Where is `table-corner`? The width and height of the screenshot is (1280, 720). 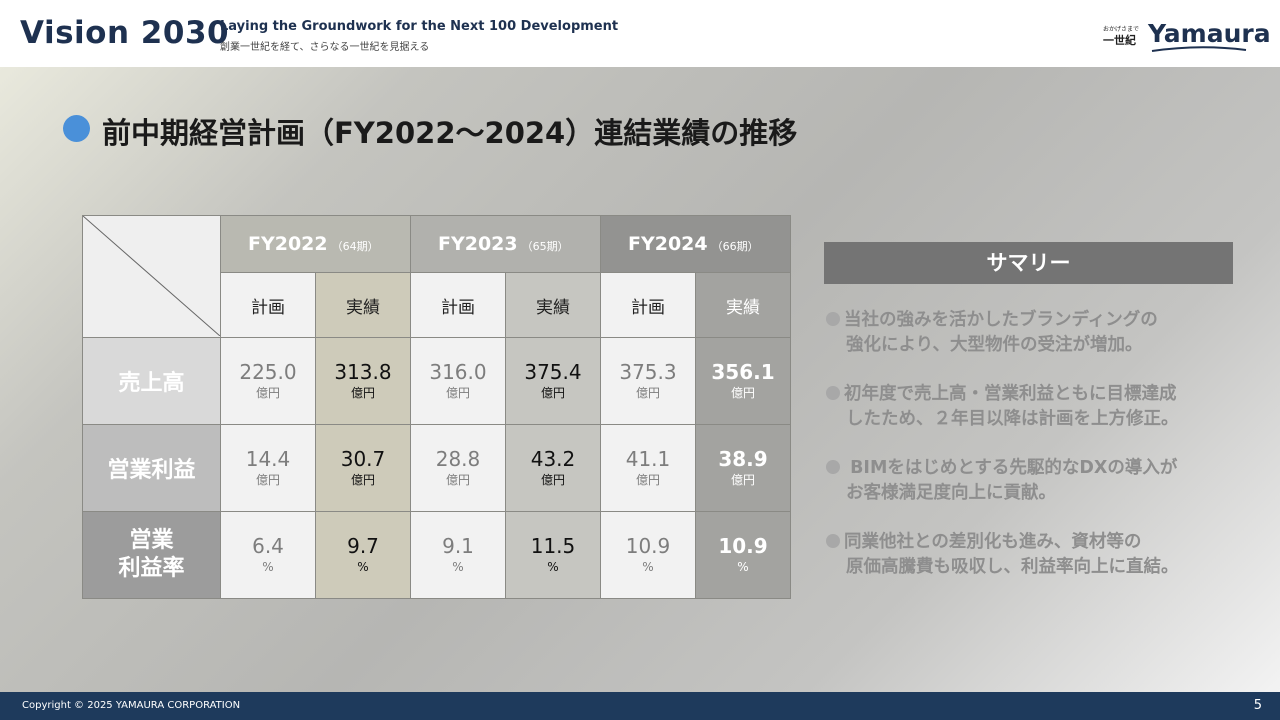 table-corner is located at coordinates (151, 276).